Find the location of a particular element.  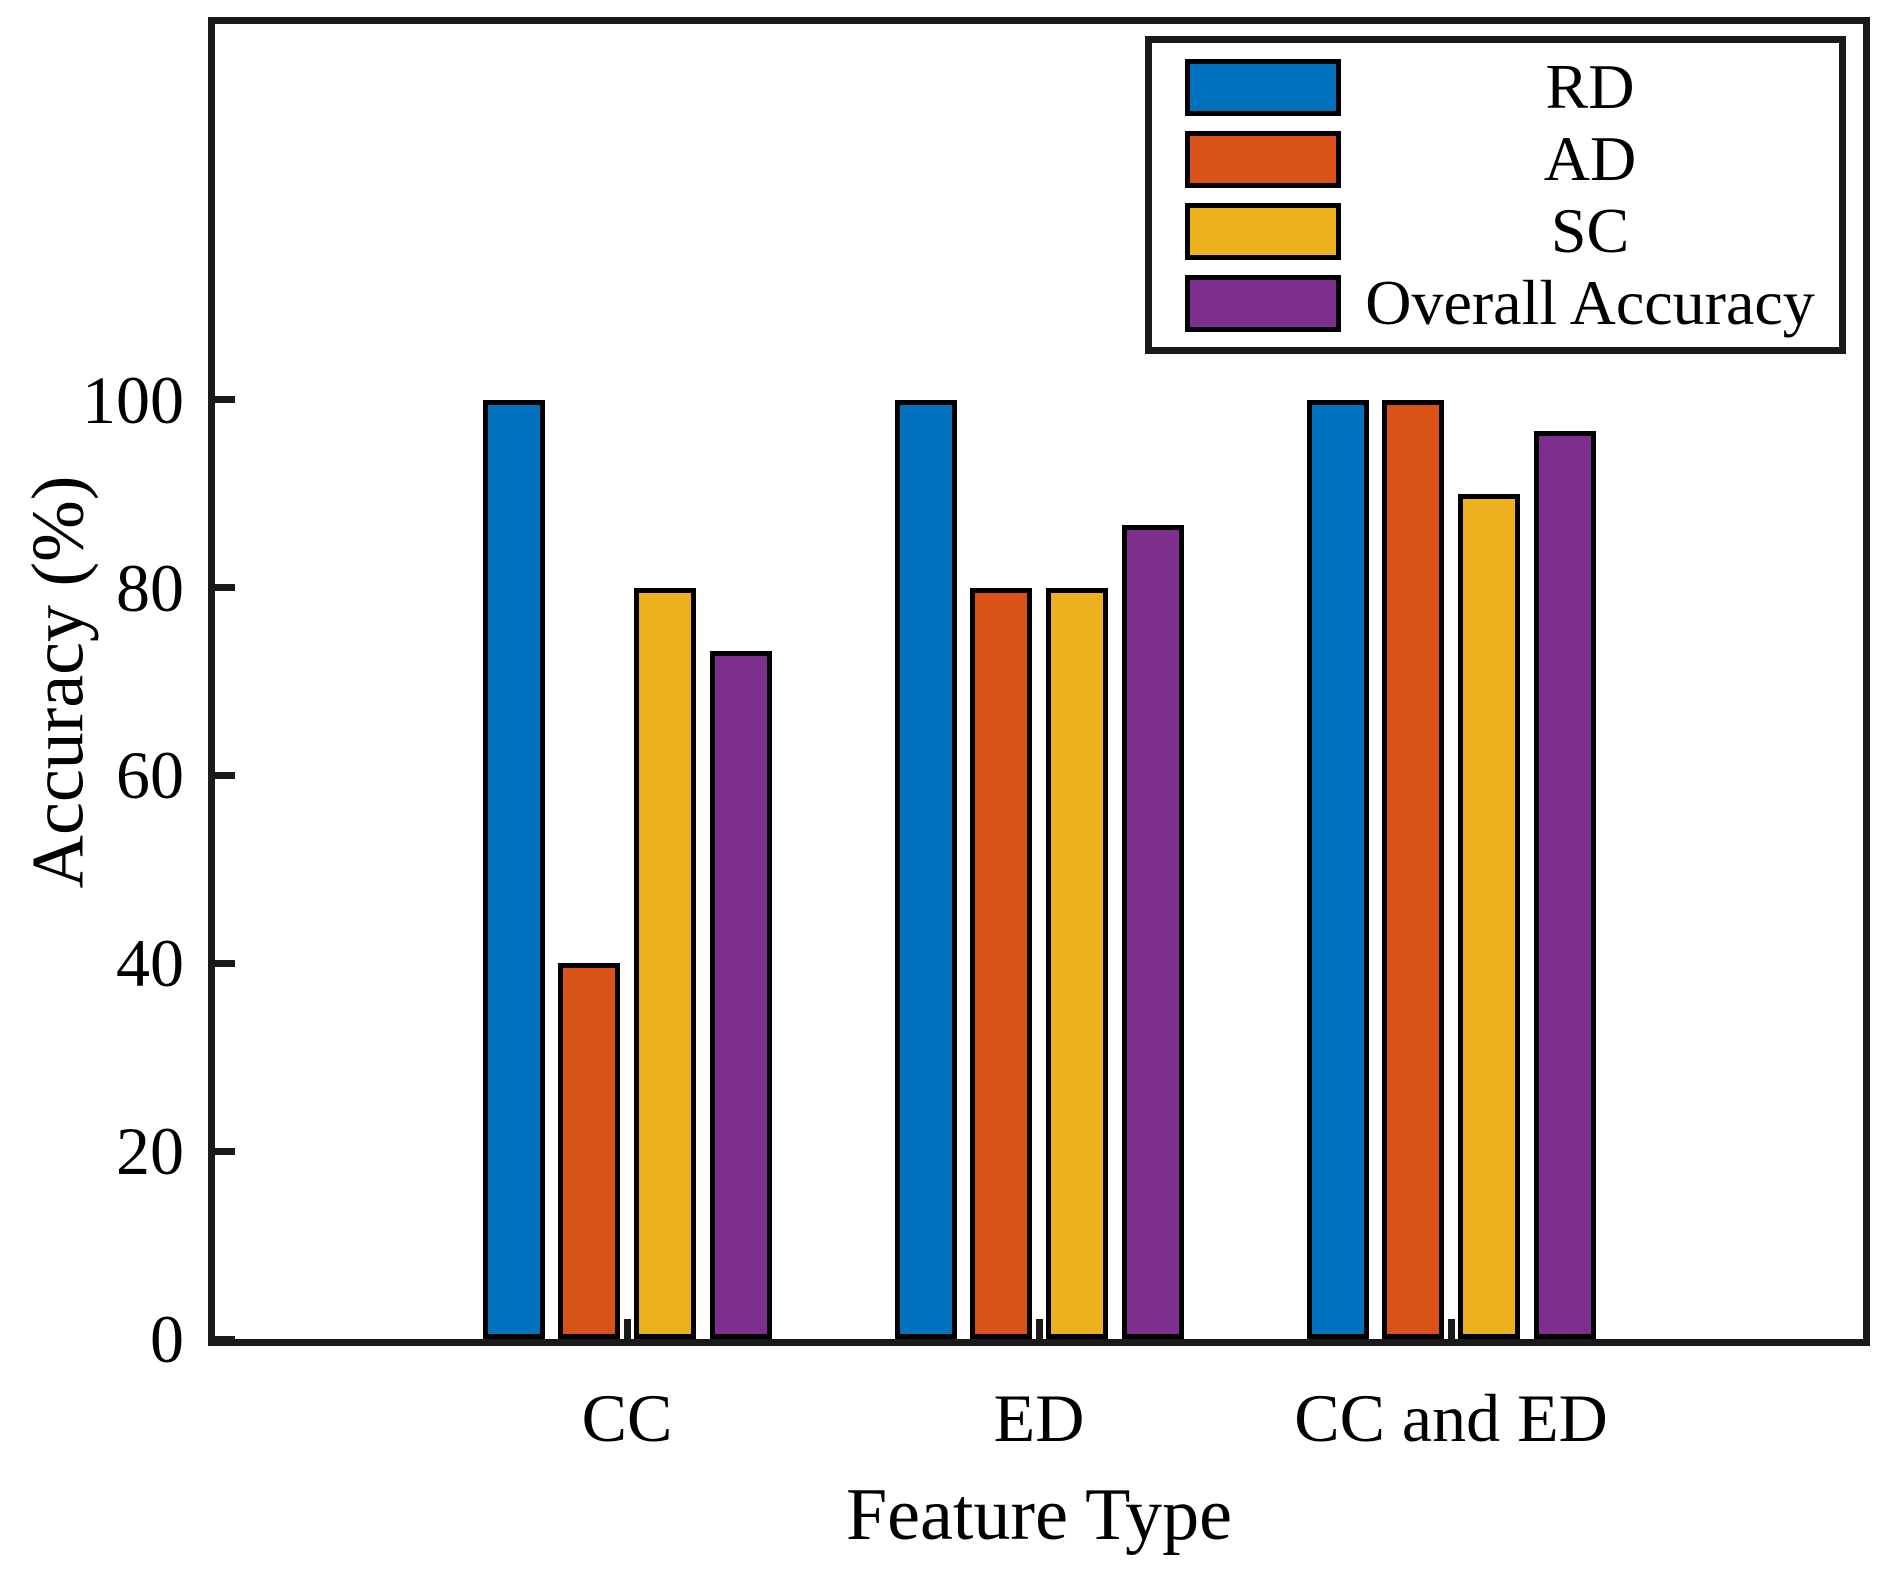

y-tick-label: 100 is located at coordinates (133, 399).